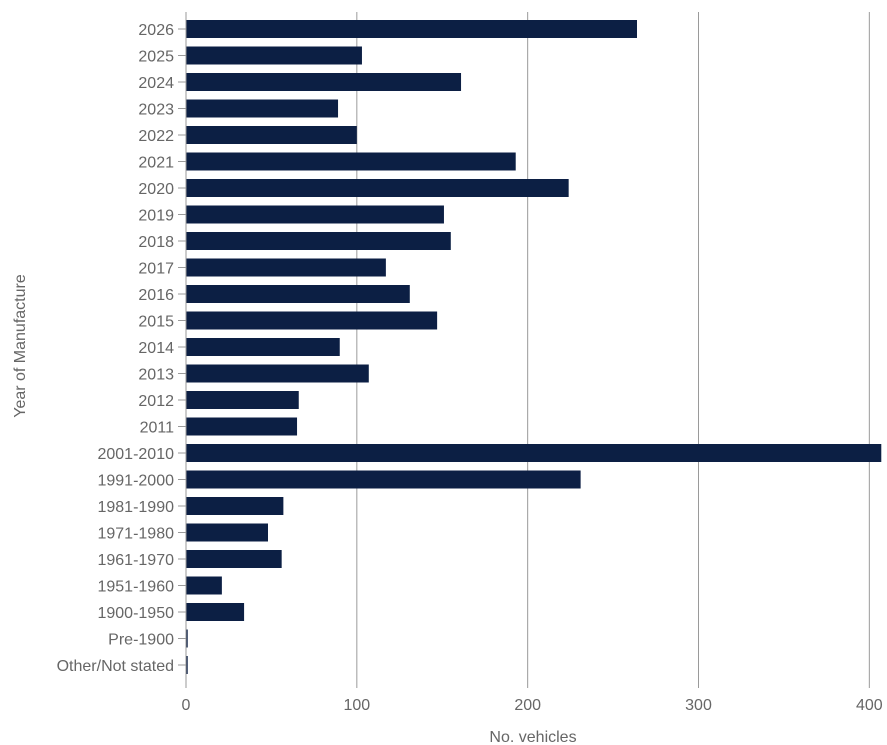 This screenshot has width=887, height=745. What do you see at coordinates (157, 428) in the screenshot?
I see `y-tick-label: 2011` at bounding box center [157, 428].